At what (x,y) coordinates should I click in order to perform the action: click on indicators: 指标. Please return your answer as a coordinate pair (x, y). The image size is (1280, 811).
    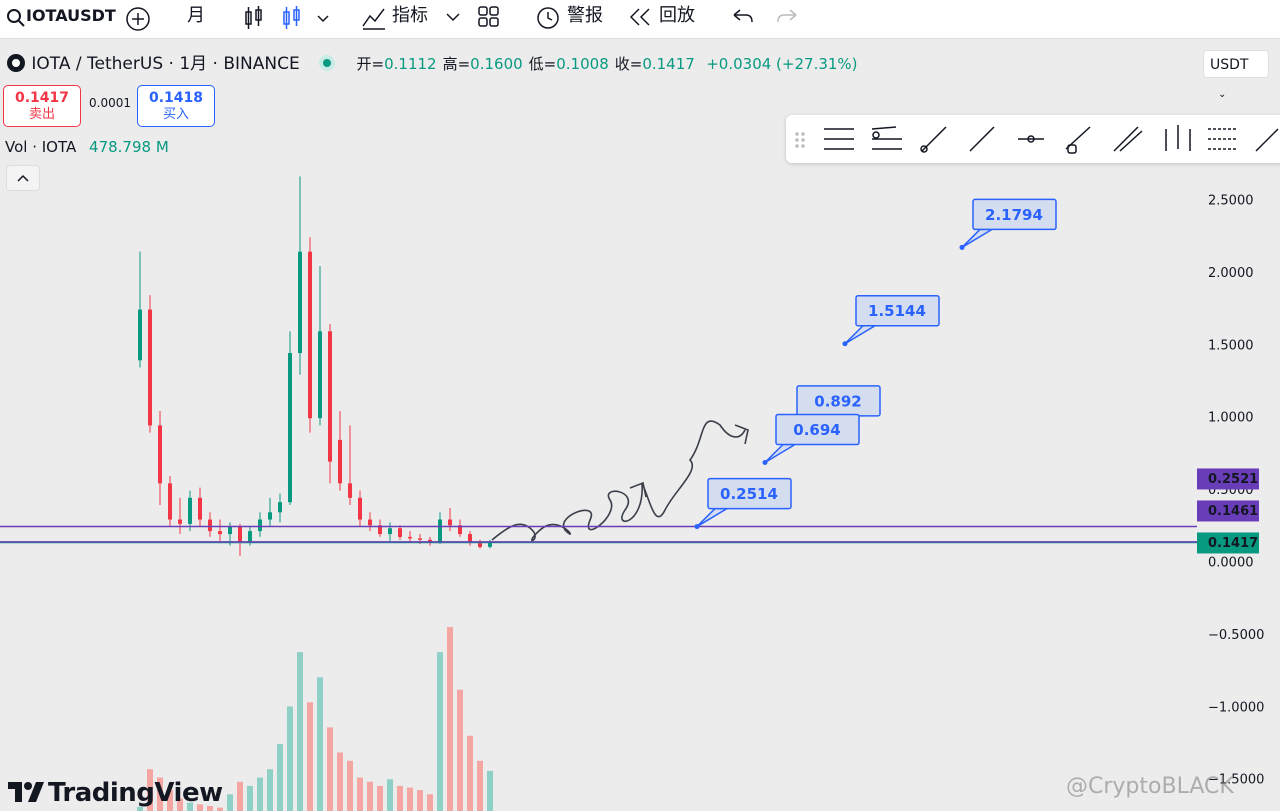
    Looking at the image, I should click on (410, 15).